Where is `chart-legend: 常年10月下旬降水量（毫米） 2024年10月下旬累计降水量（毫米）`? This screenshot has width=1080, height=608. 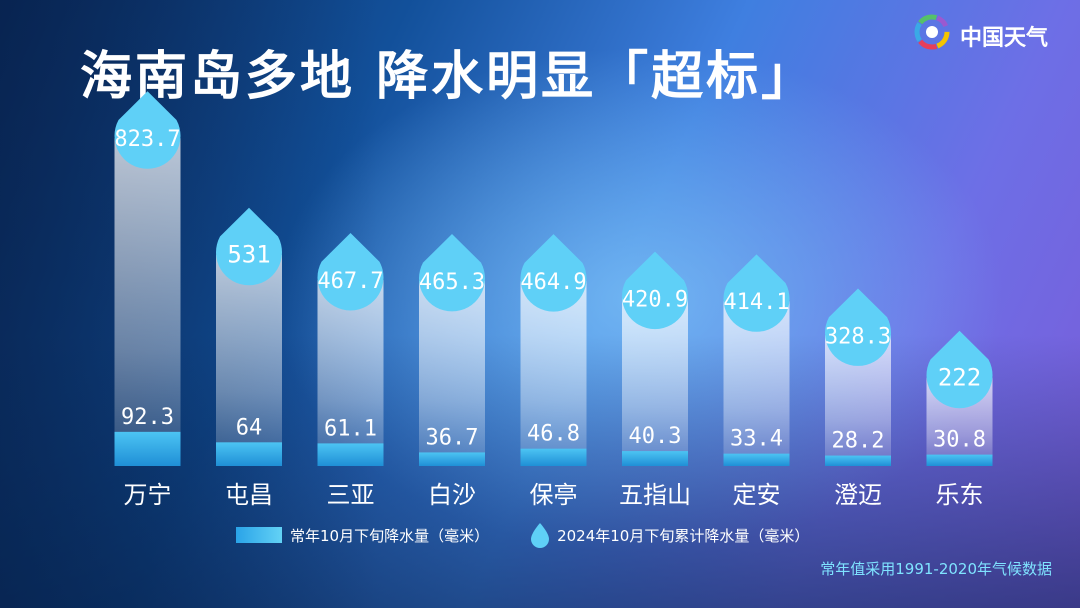
chart-legend: 常年10月下旬降水量（毫米） 2024年10月下旬累计降水量（毫米） is located at coordinates (522, 535).